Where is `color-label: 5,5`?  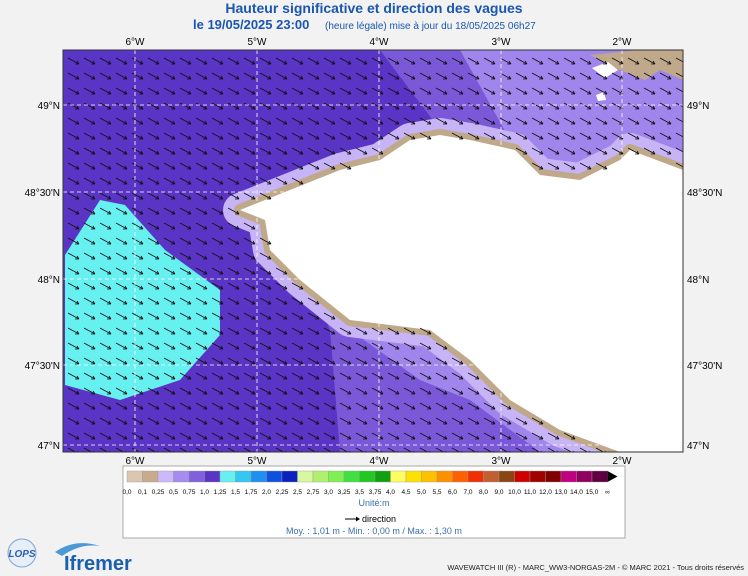 color-label: 5,5 is located at coordinates (436, 492).